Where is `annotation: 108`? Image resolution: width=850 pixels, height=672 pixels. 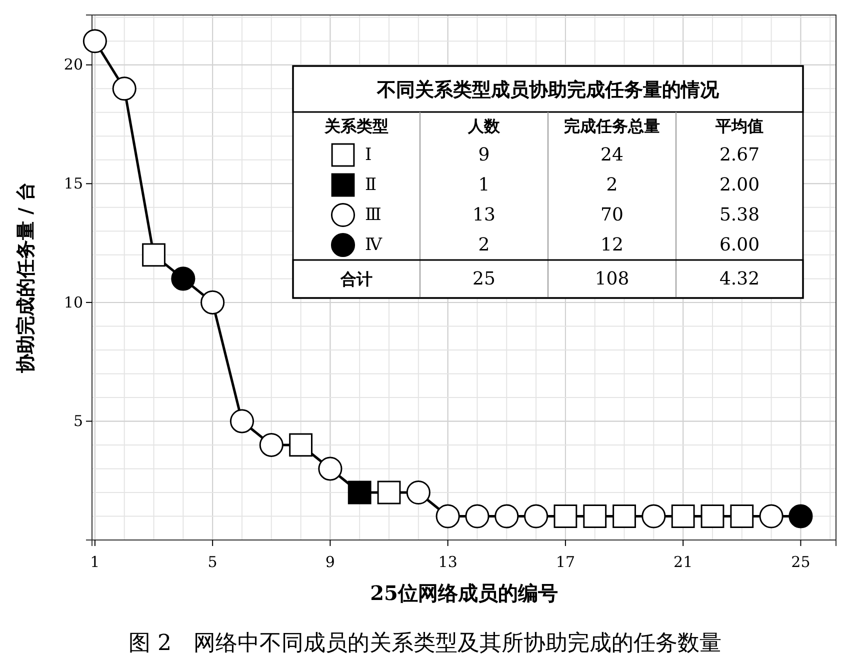
annotation: 108 is located at coordinates (612, 279).